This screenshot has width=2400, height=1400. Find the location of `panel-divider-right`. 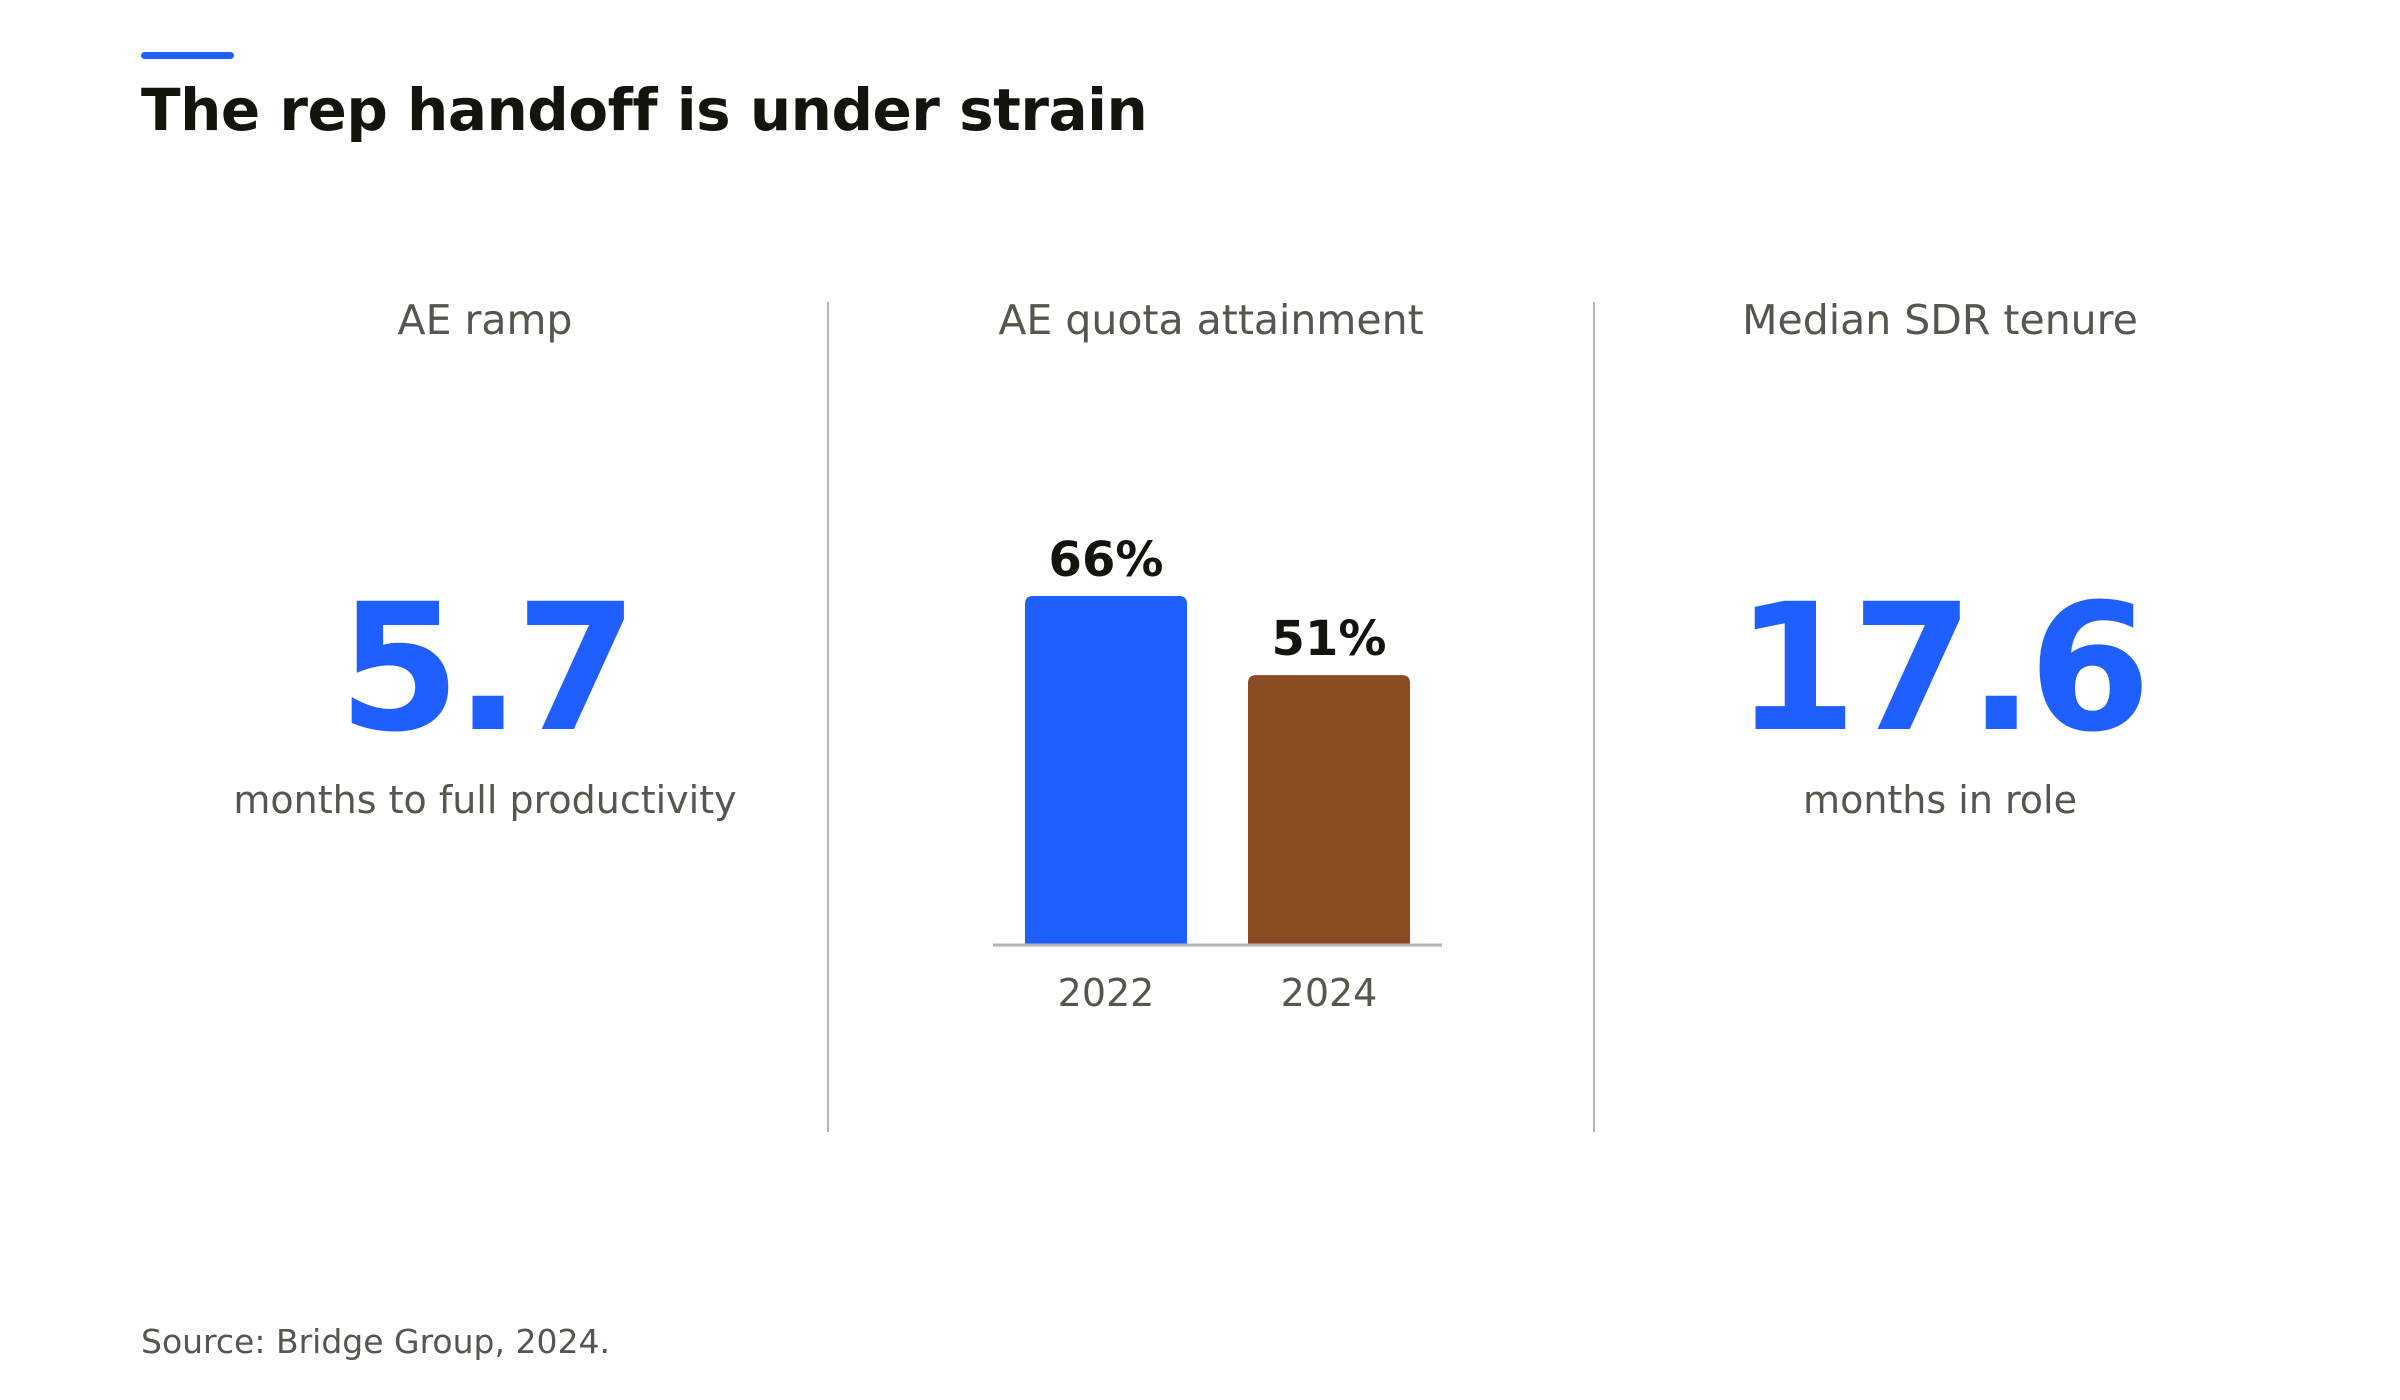

panel-divider-right is located at coordinates (1594, 717).